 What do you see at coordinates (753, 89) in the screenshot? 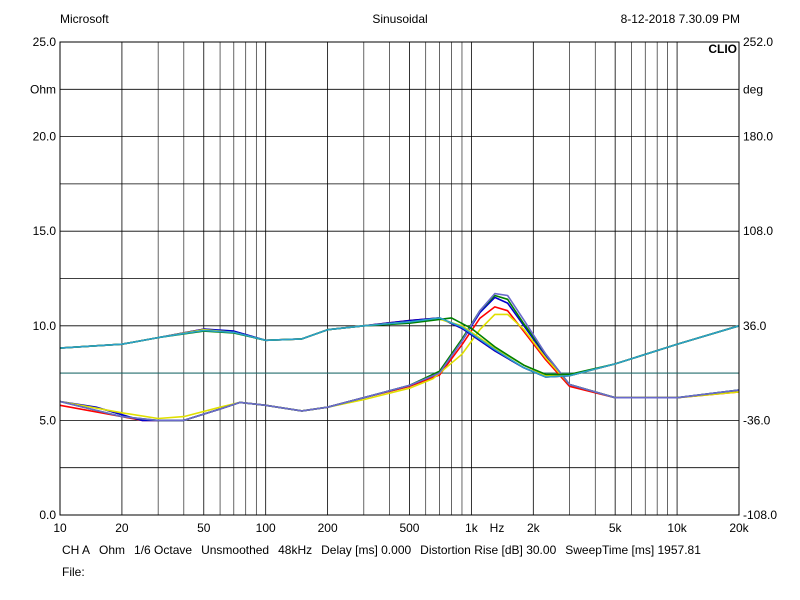
I see `y-right-unit: deg` at bounding box center [753, 89].